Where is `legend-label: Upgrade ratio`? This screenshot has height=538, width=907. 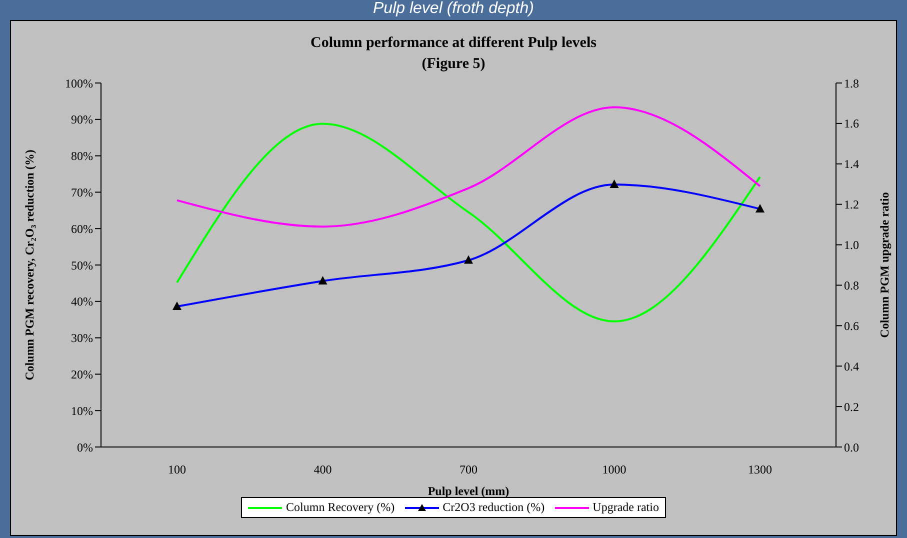
legend-label: Upgrade ratio is located at coordinates (625, 507).